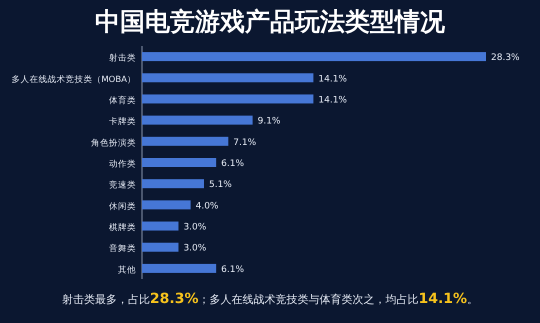 This screenshot has width=540, height=323. I want to click on text: 射击类最多，占比28.3%；多人在线战术竞技类与体育类次之，均占比14.1%。, so click(270, 299).